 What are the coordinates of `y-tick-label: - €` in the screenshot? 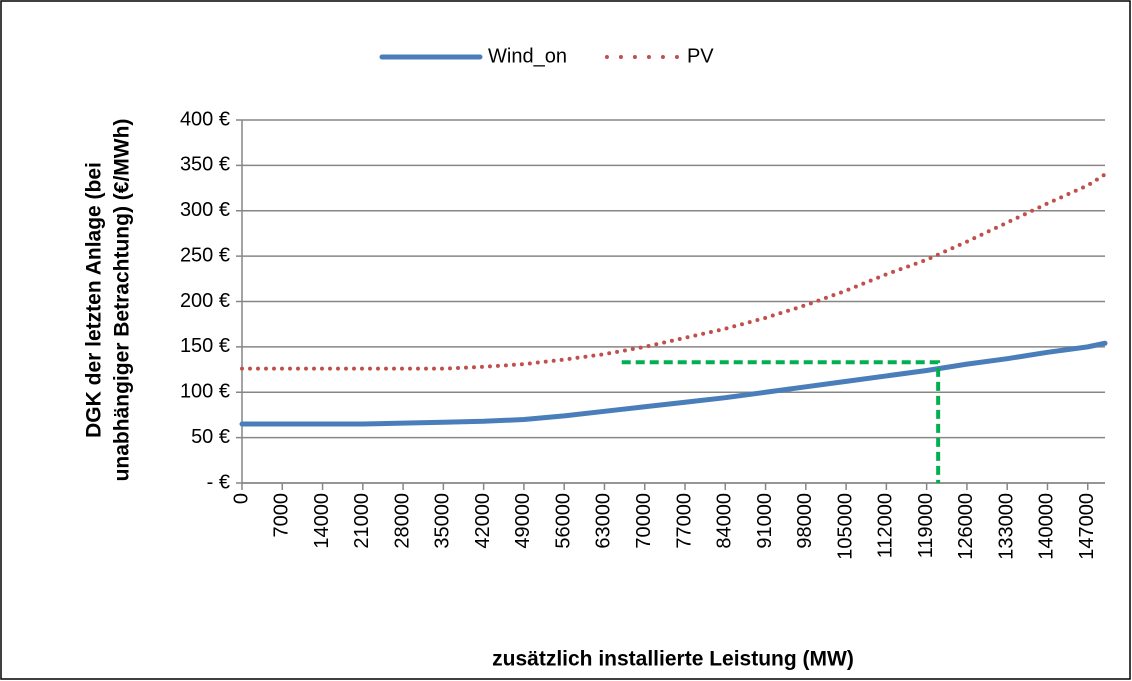 It's located at (218, 482).